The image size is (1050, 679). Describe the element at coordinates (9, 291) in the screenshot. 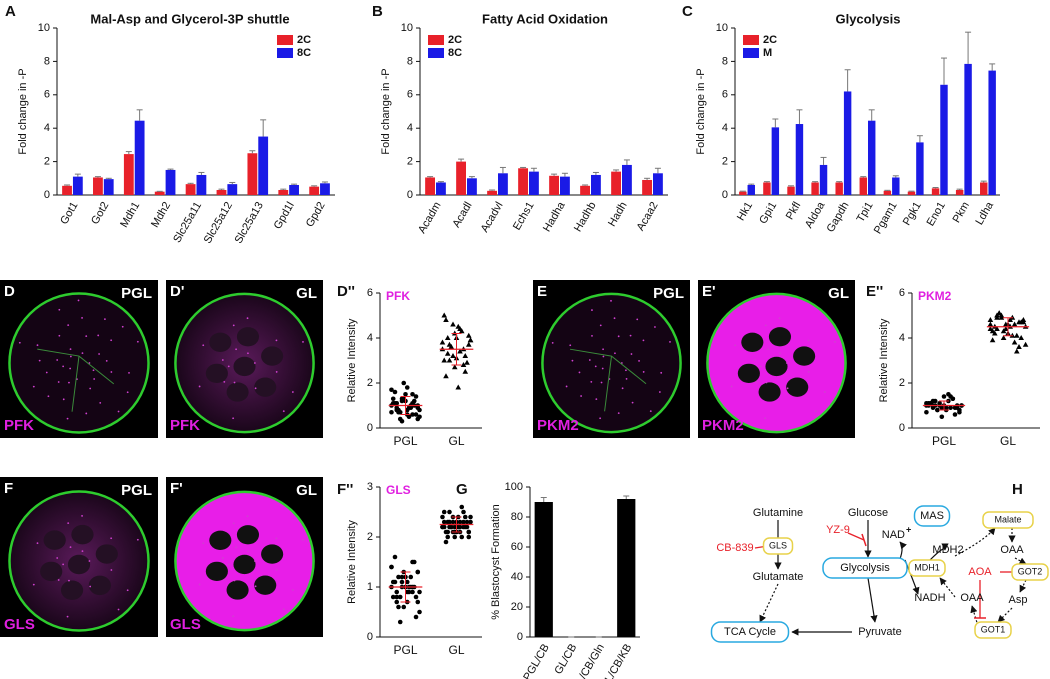

I see `panel-letter: D` at that location.